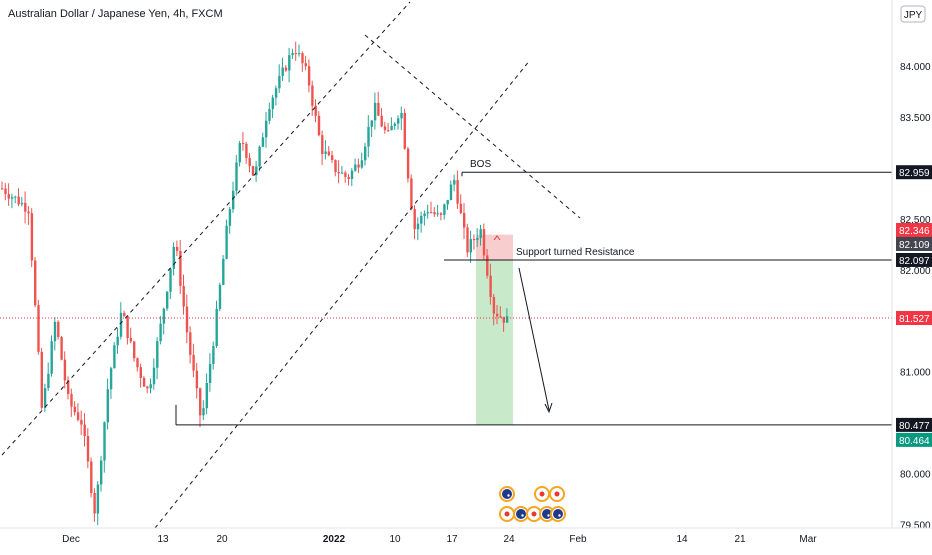 Image resolution: width=932 pixels, height=555 pixels. Describe the element at coordinates (915, 220) in the screenshot. I see `y-tick-label: 82.500` at that location.